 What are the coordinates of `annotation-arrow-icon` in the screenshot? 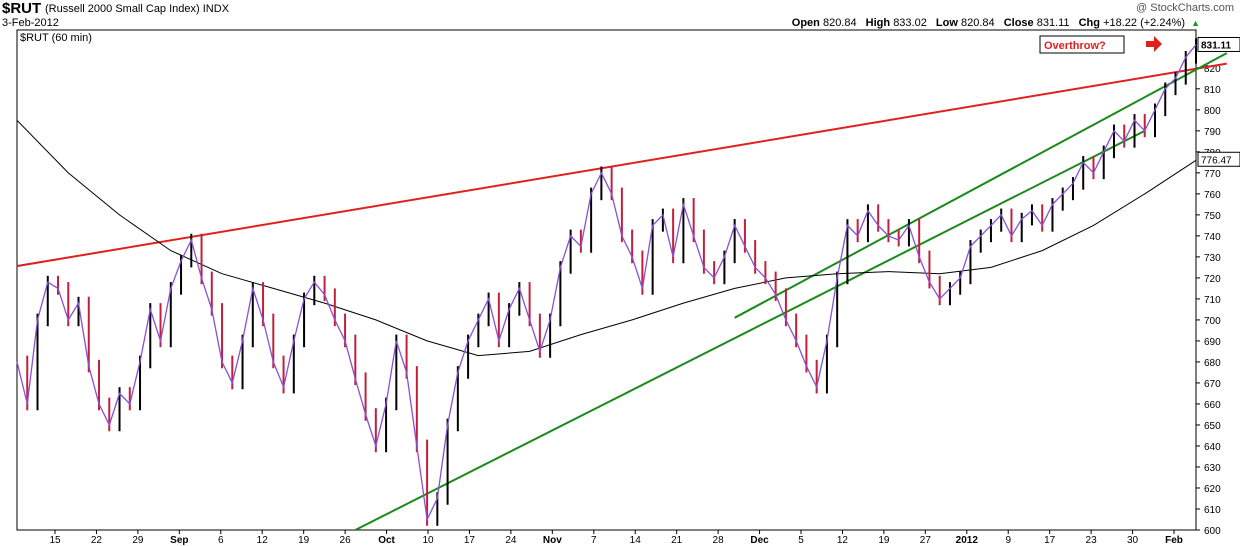 It's located at (1154, 44).